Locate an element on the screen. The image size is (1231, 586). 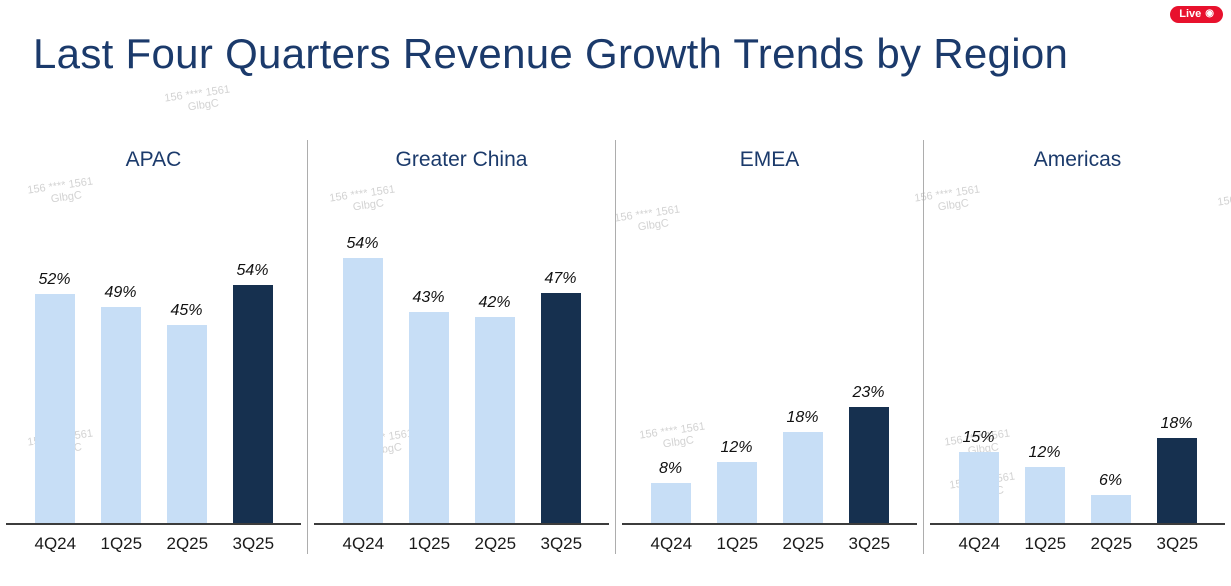
bar-group: 23% is located at coordinates (868, 453).